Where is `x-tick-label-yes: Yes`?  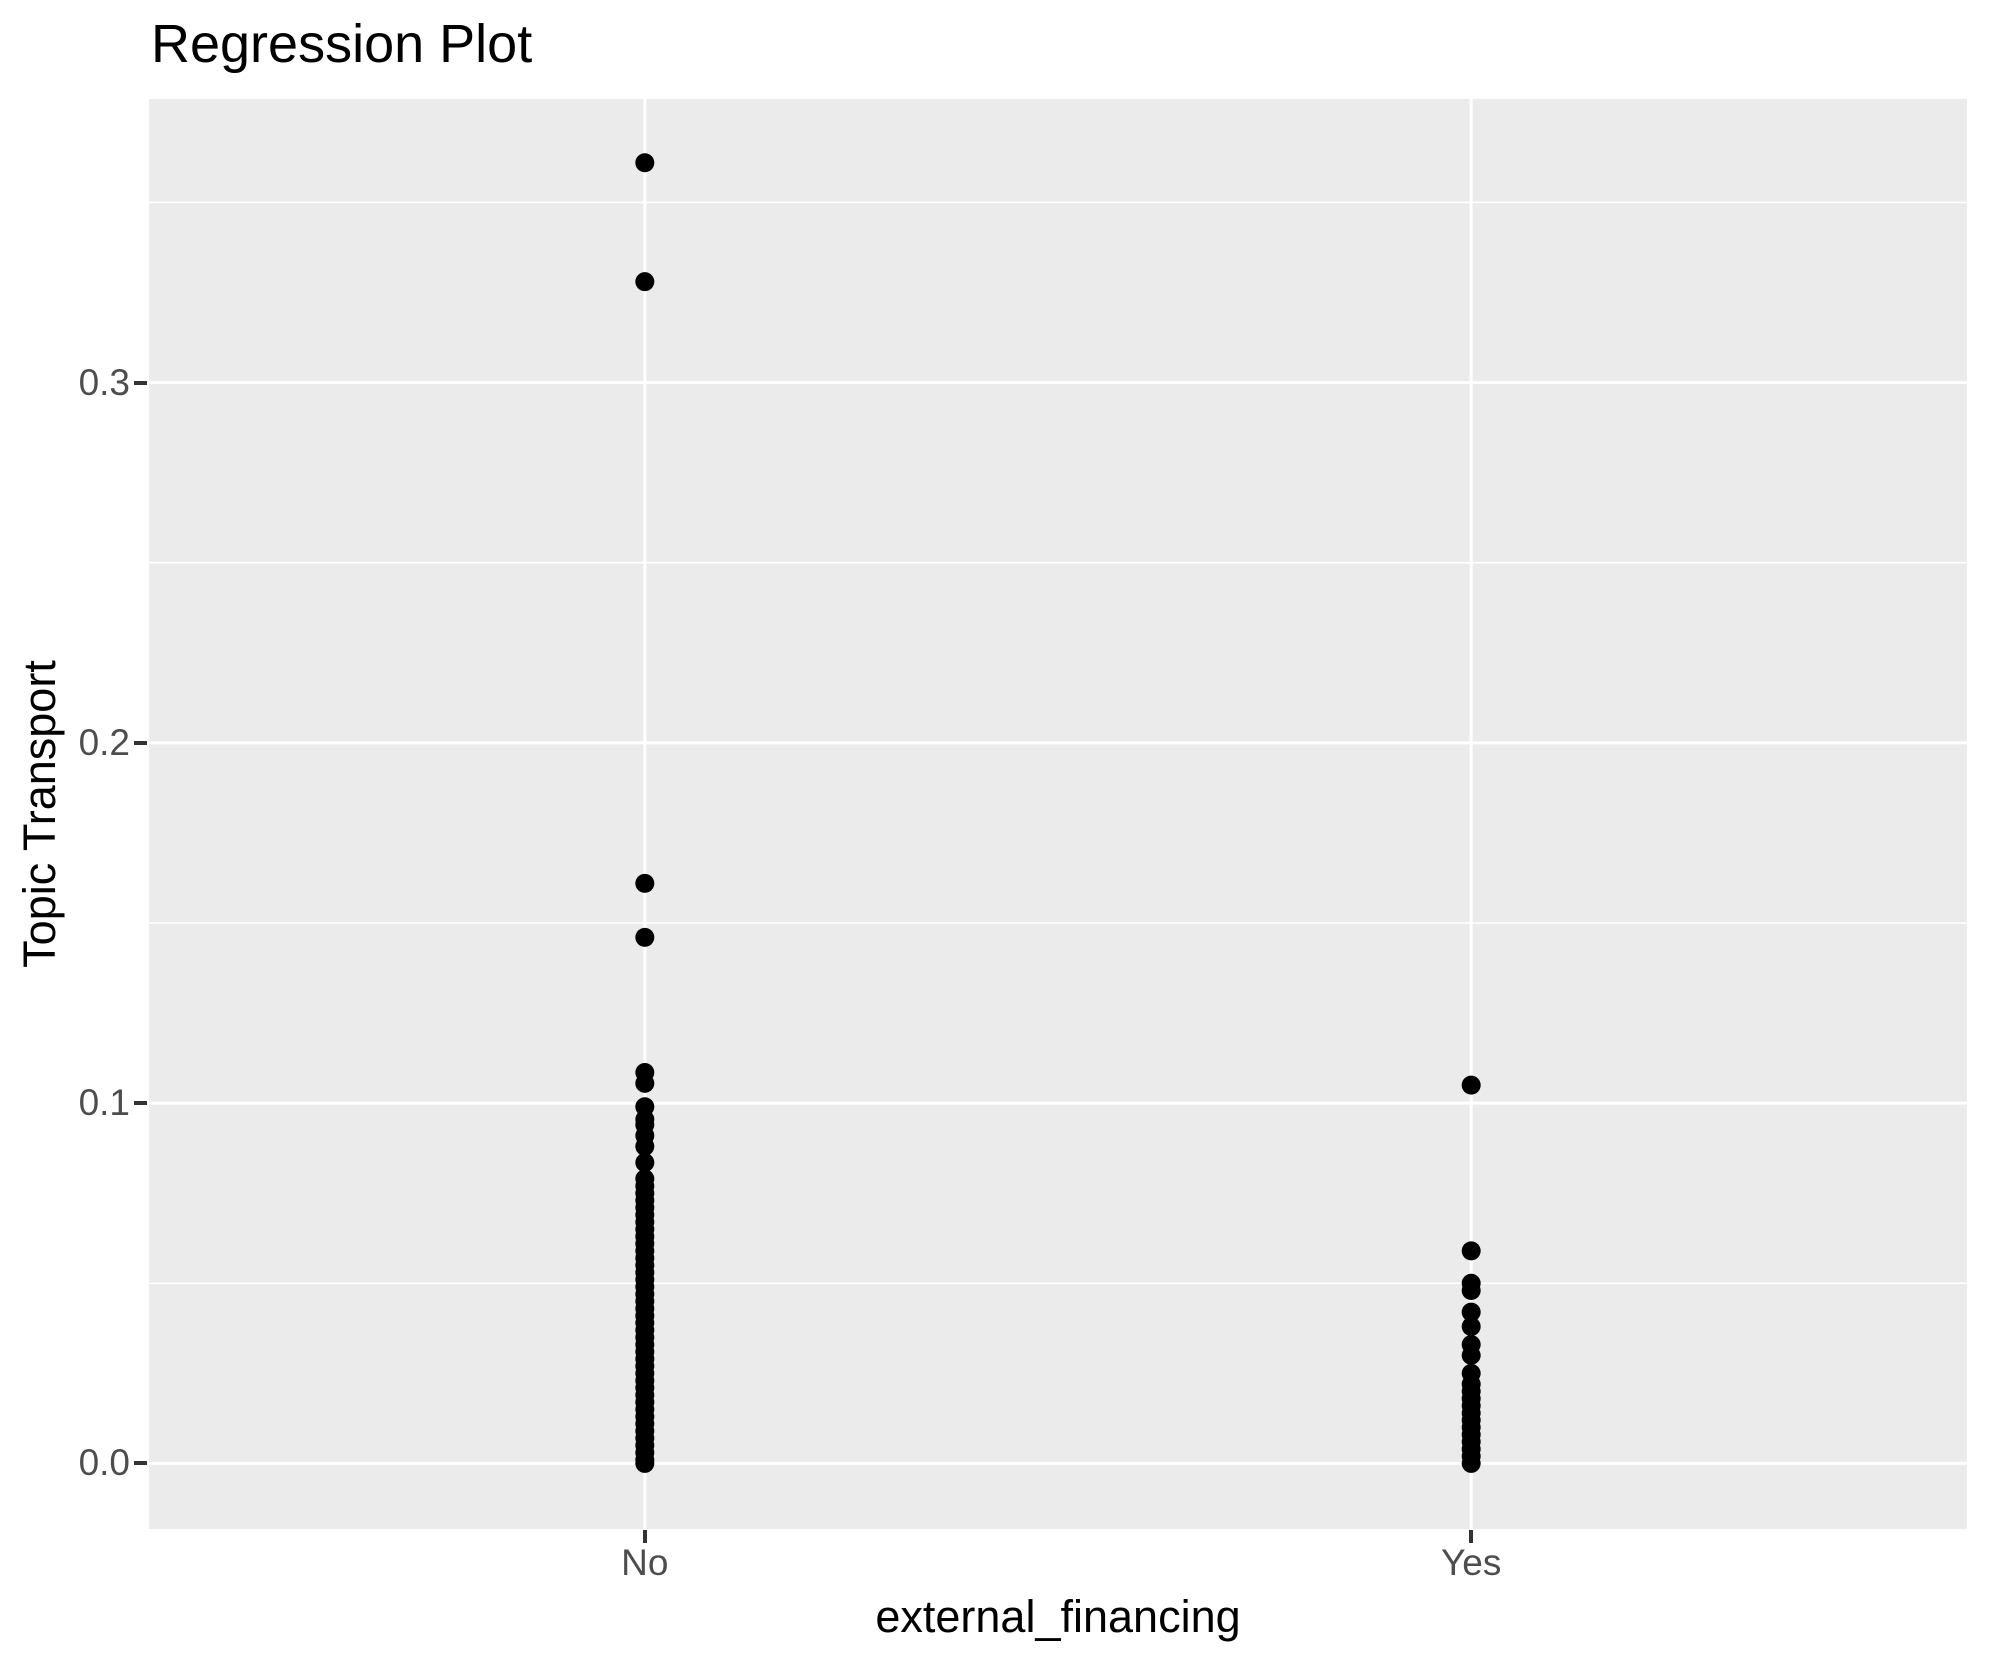 x-tick-label-yes: Yes is located at coordinates (1471, 1562).